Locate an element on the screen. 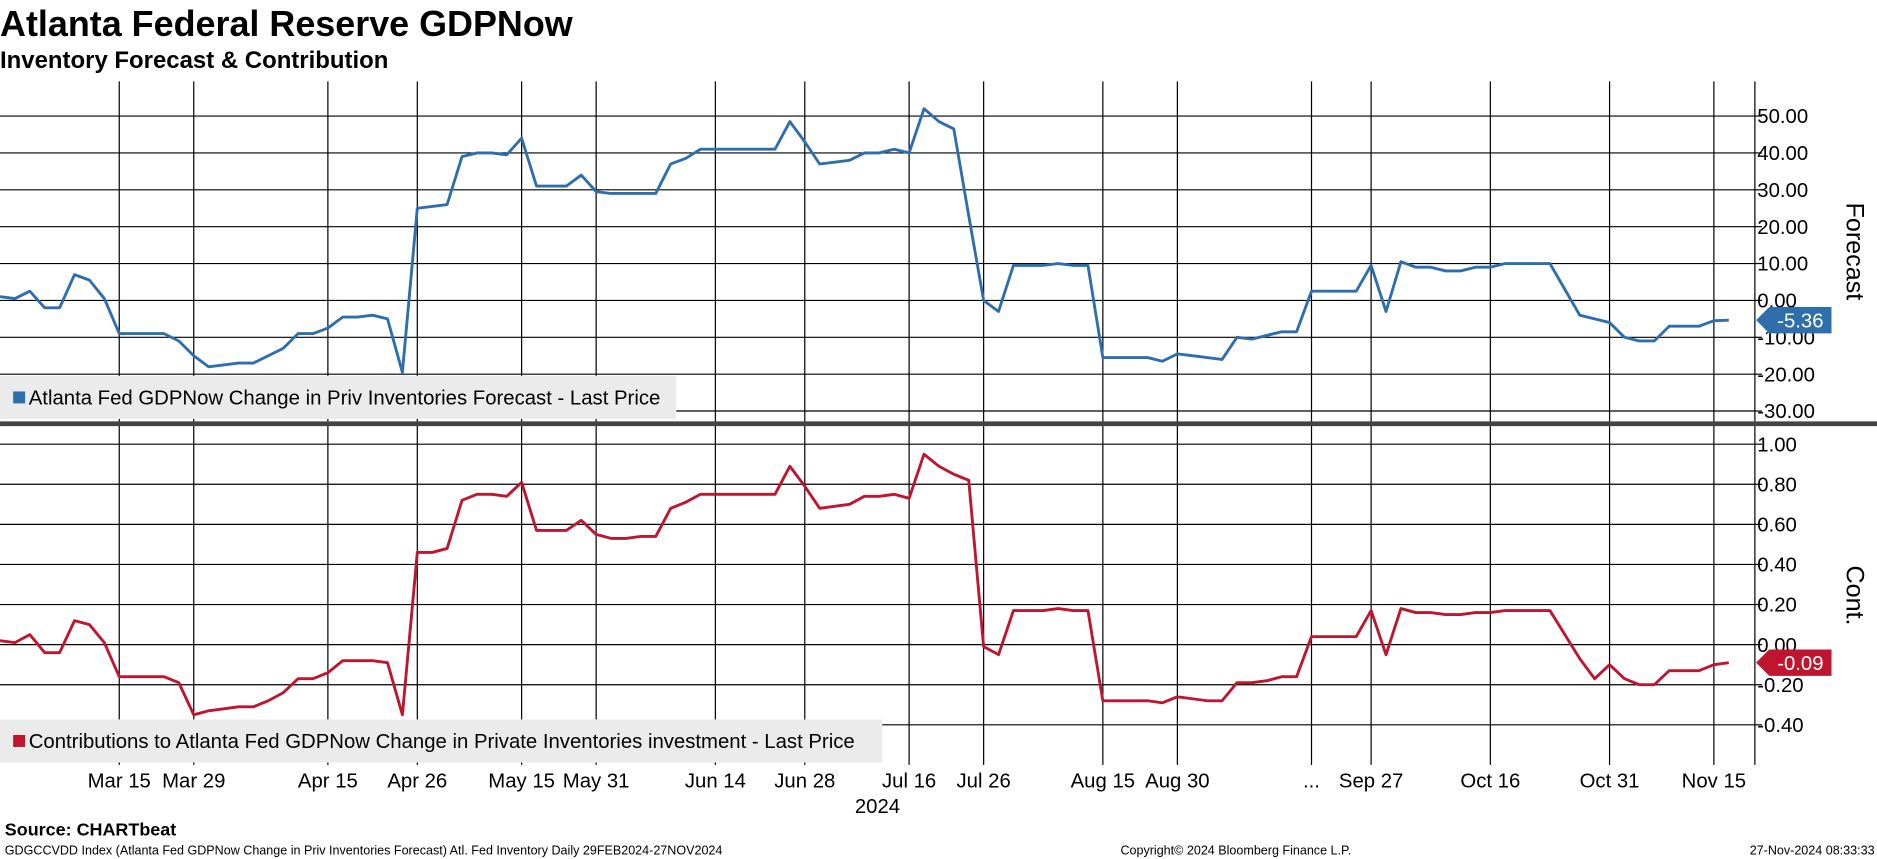 This screenshot has height=859, width=1877. last-value-label: -0.09 is located at coordinates (1800, 664).